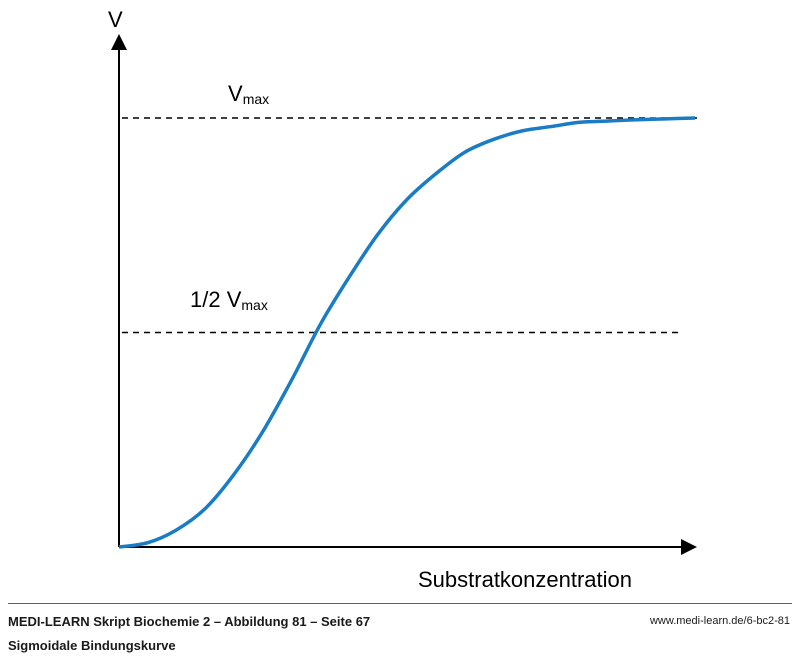 This screenshot has height=656, width=800. I want to click on y-axis-label: V, so click(115, 19).